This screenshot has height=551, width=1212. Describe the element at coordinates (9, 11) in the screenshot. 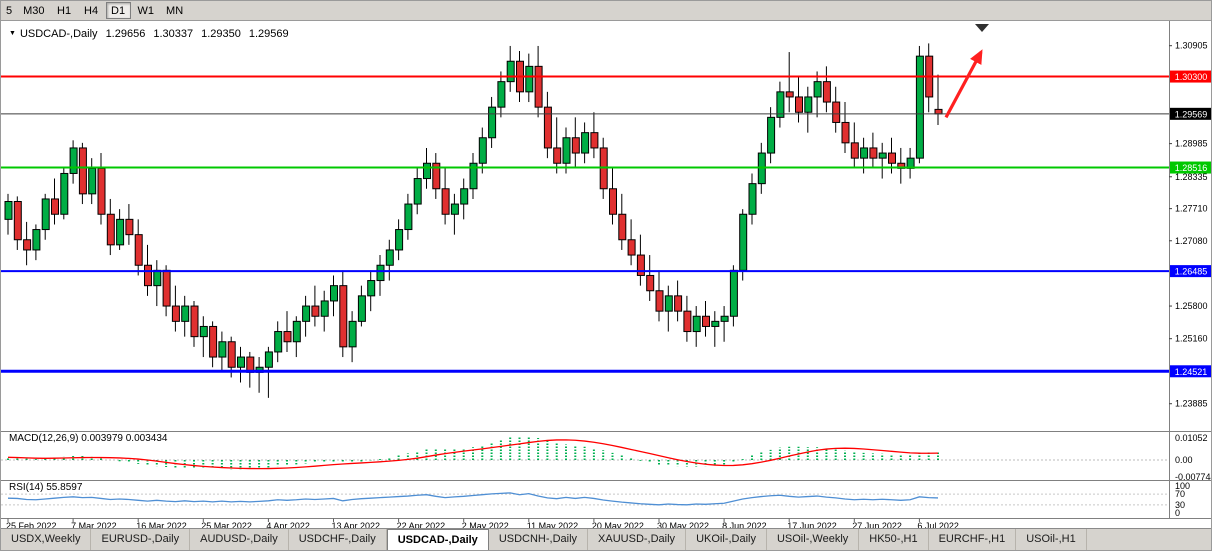

I see `timeframe-button-5: 5` at that location.